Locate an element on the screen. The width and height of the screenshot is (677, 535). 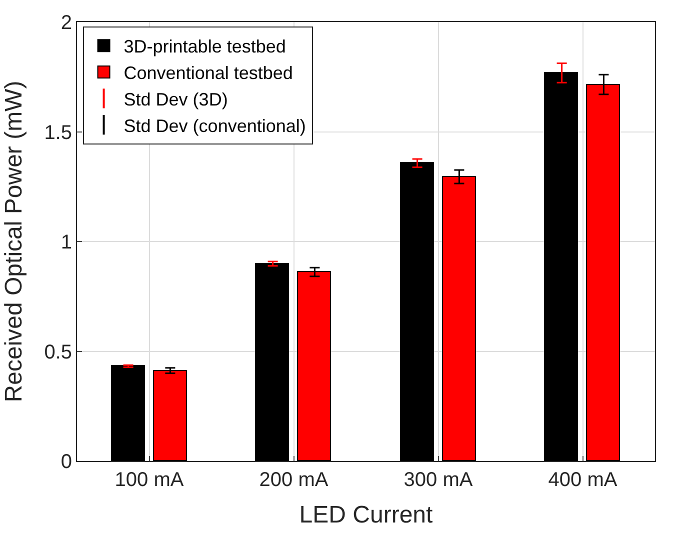
x-tick-label: 400 mA is located at coordinates (583, 480).